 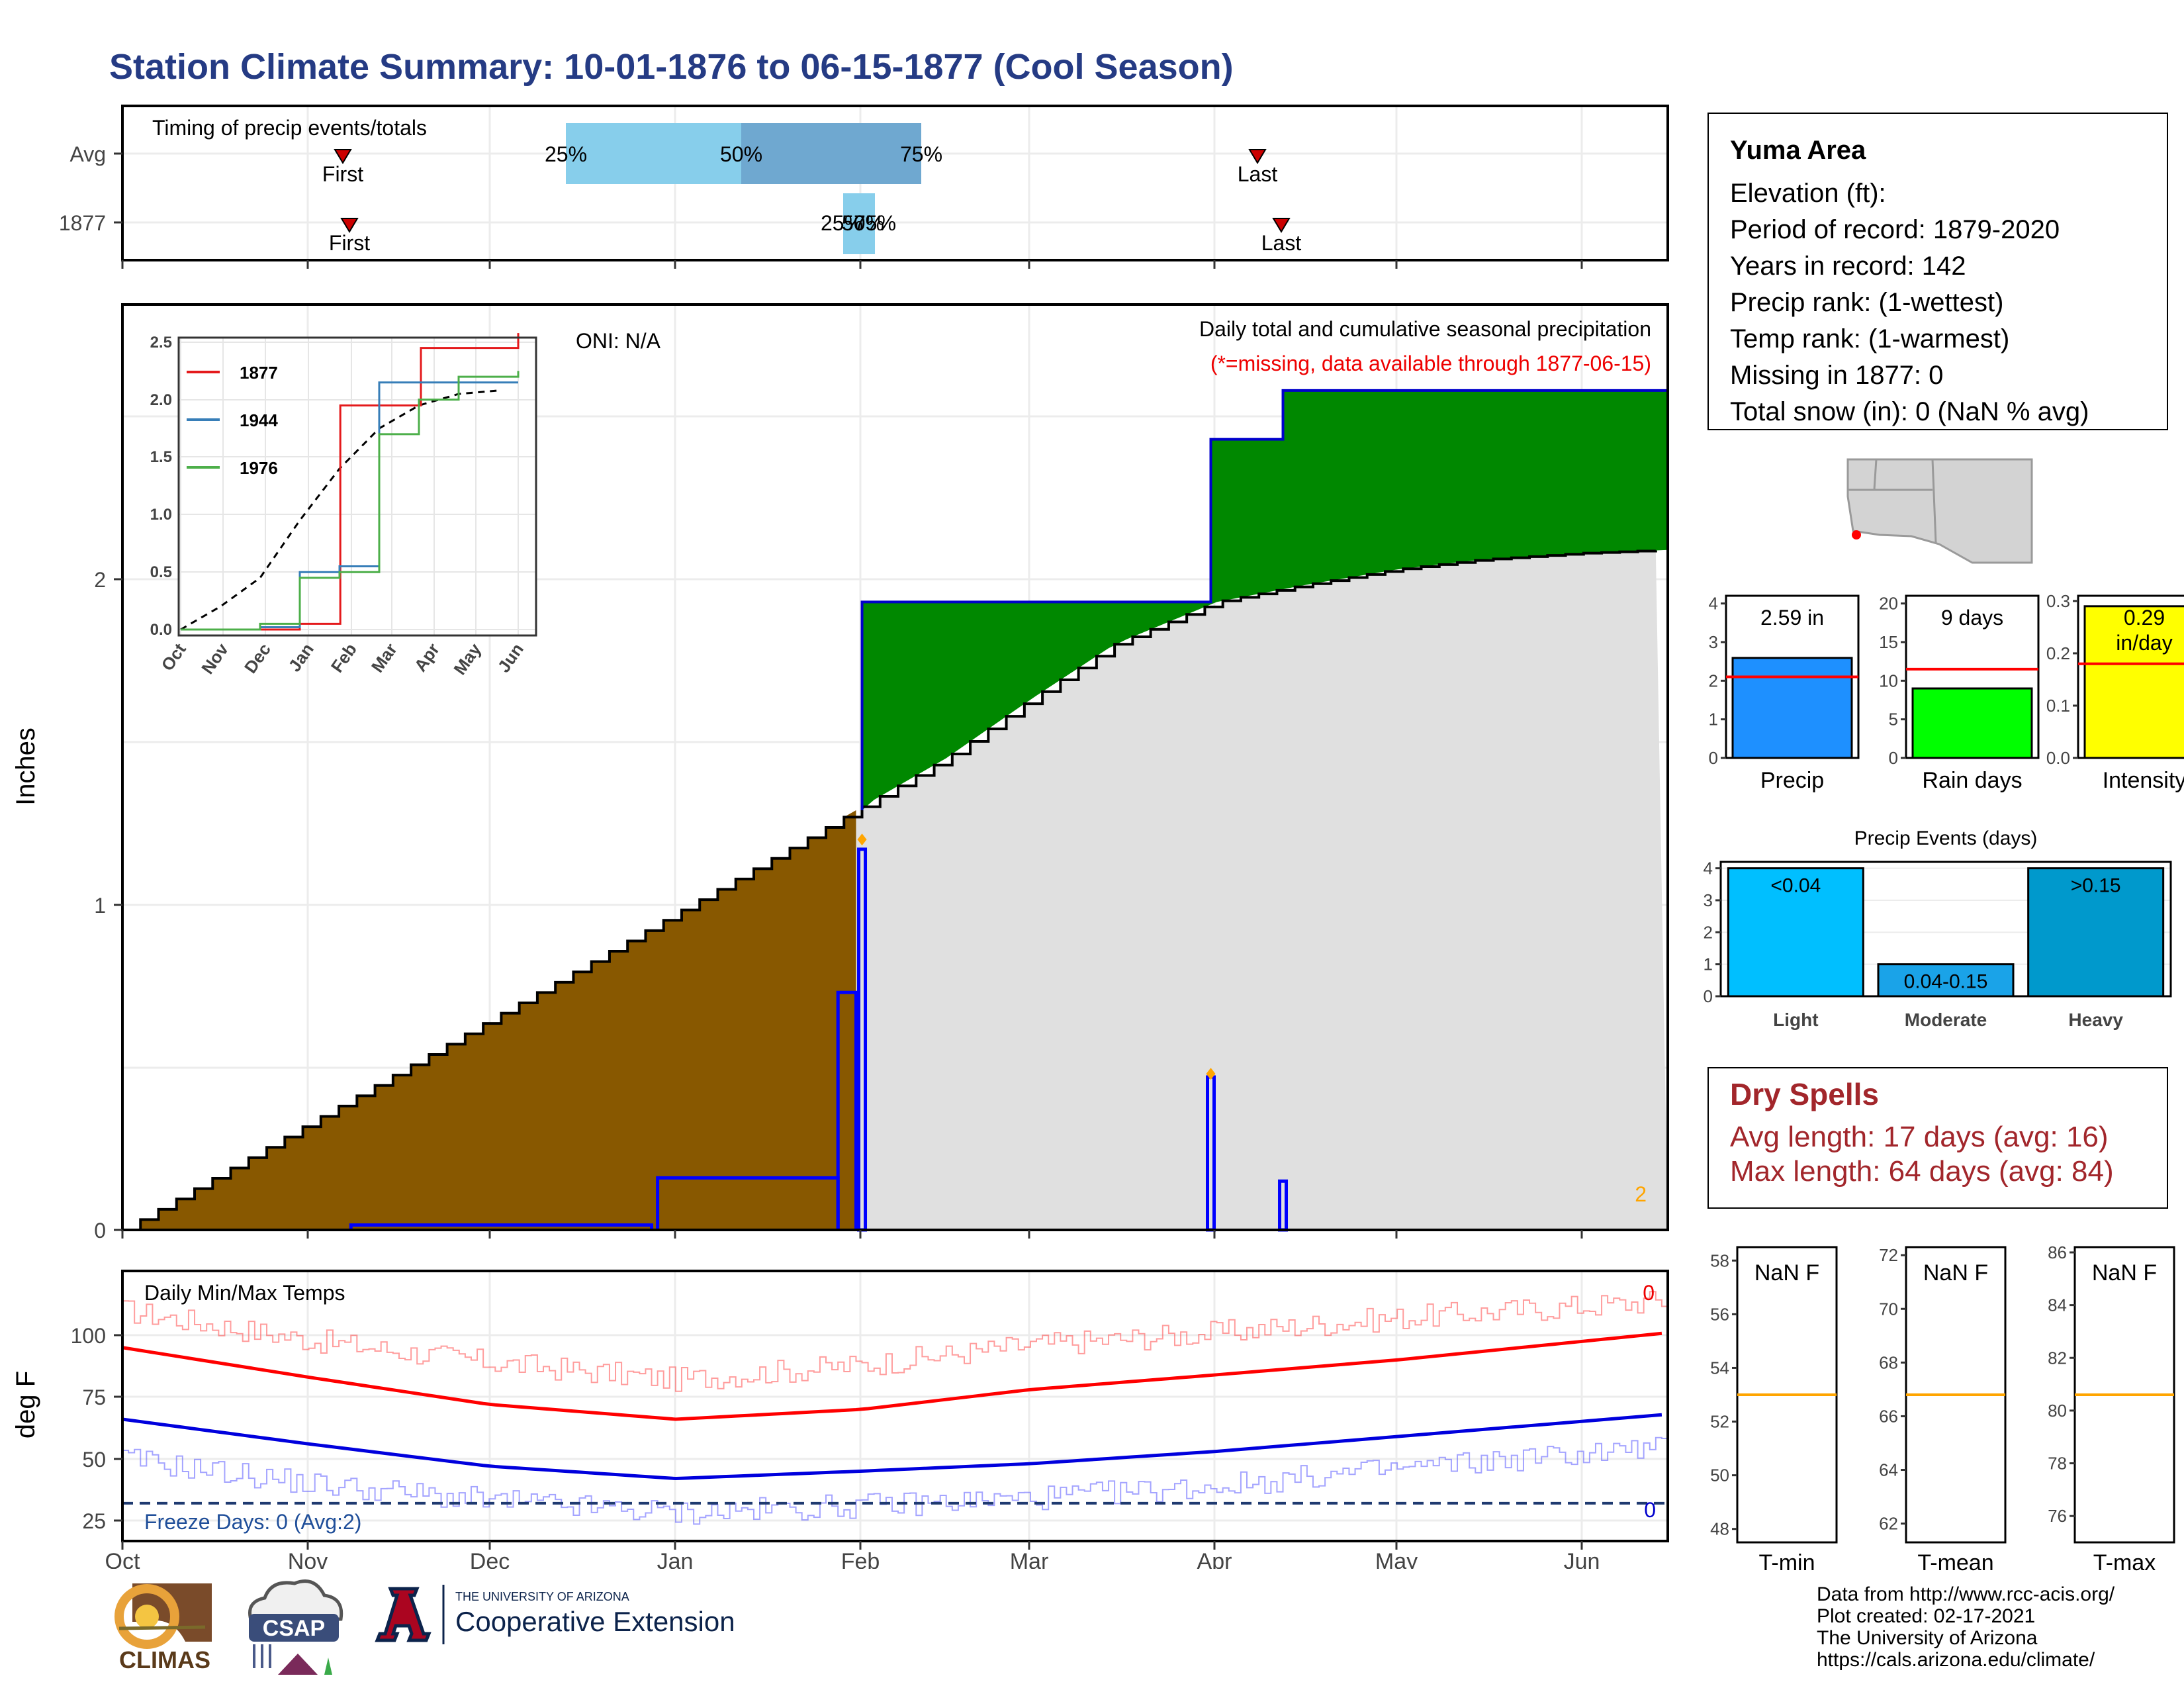 I want to click on temp-summary-y-tick: 72, so click(x=1888, y=1255).